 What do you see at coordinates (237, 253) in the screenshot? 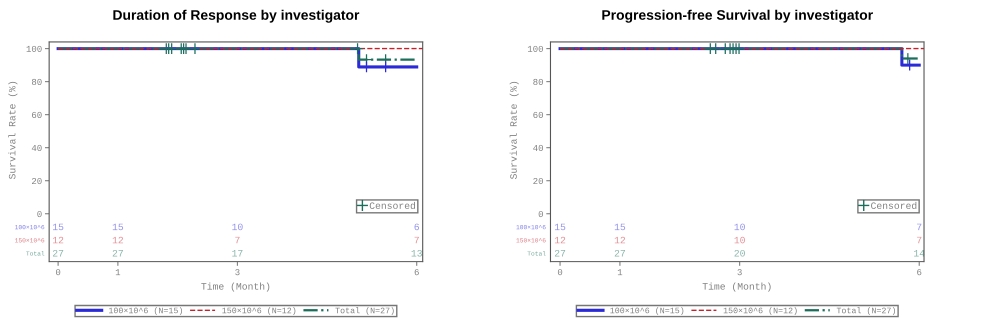
I see `annotation: 17` at bounding box center [237, 253].